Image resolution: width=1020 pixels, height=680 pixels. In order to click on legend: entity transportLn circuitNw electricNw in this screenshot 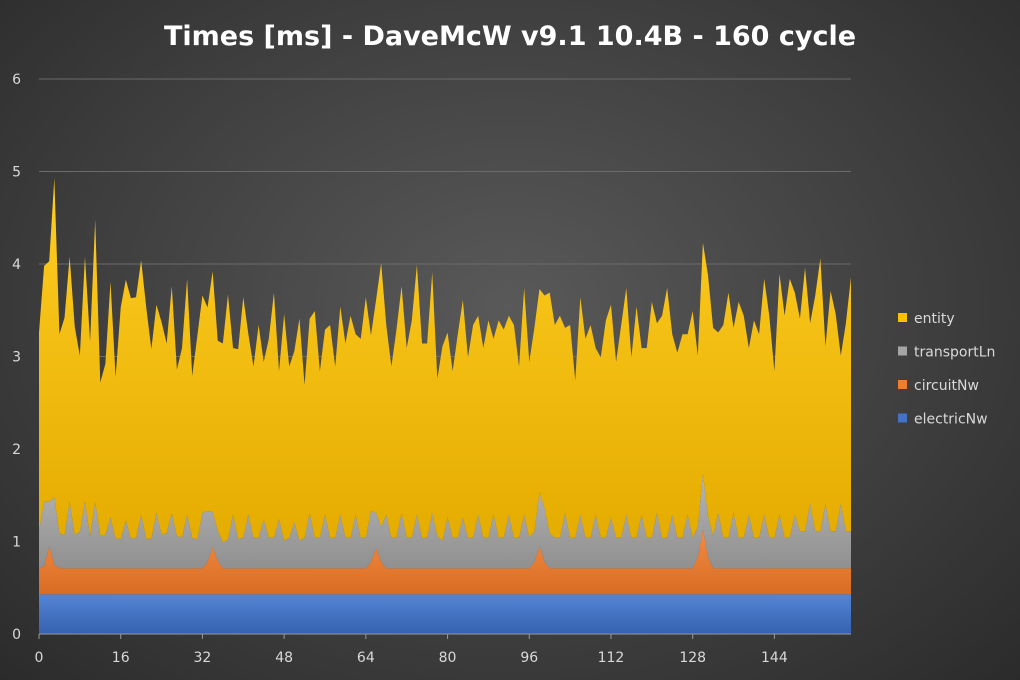, I will do `click(946, 369)`.